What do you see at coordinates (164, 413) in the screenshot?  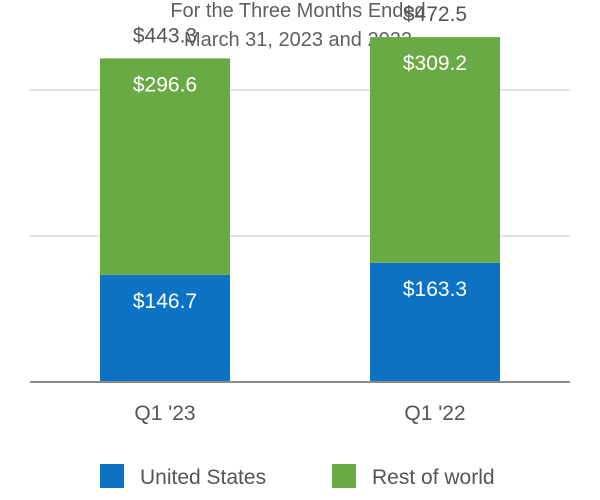 I see `x-tick-label-1: Q1 '23` at bounding box center [164, 413].